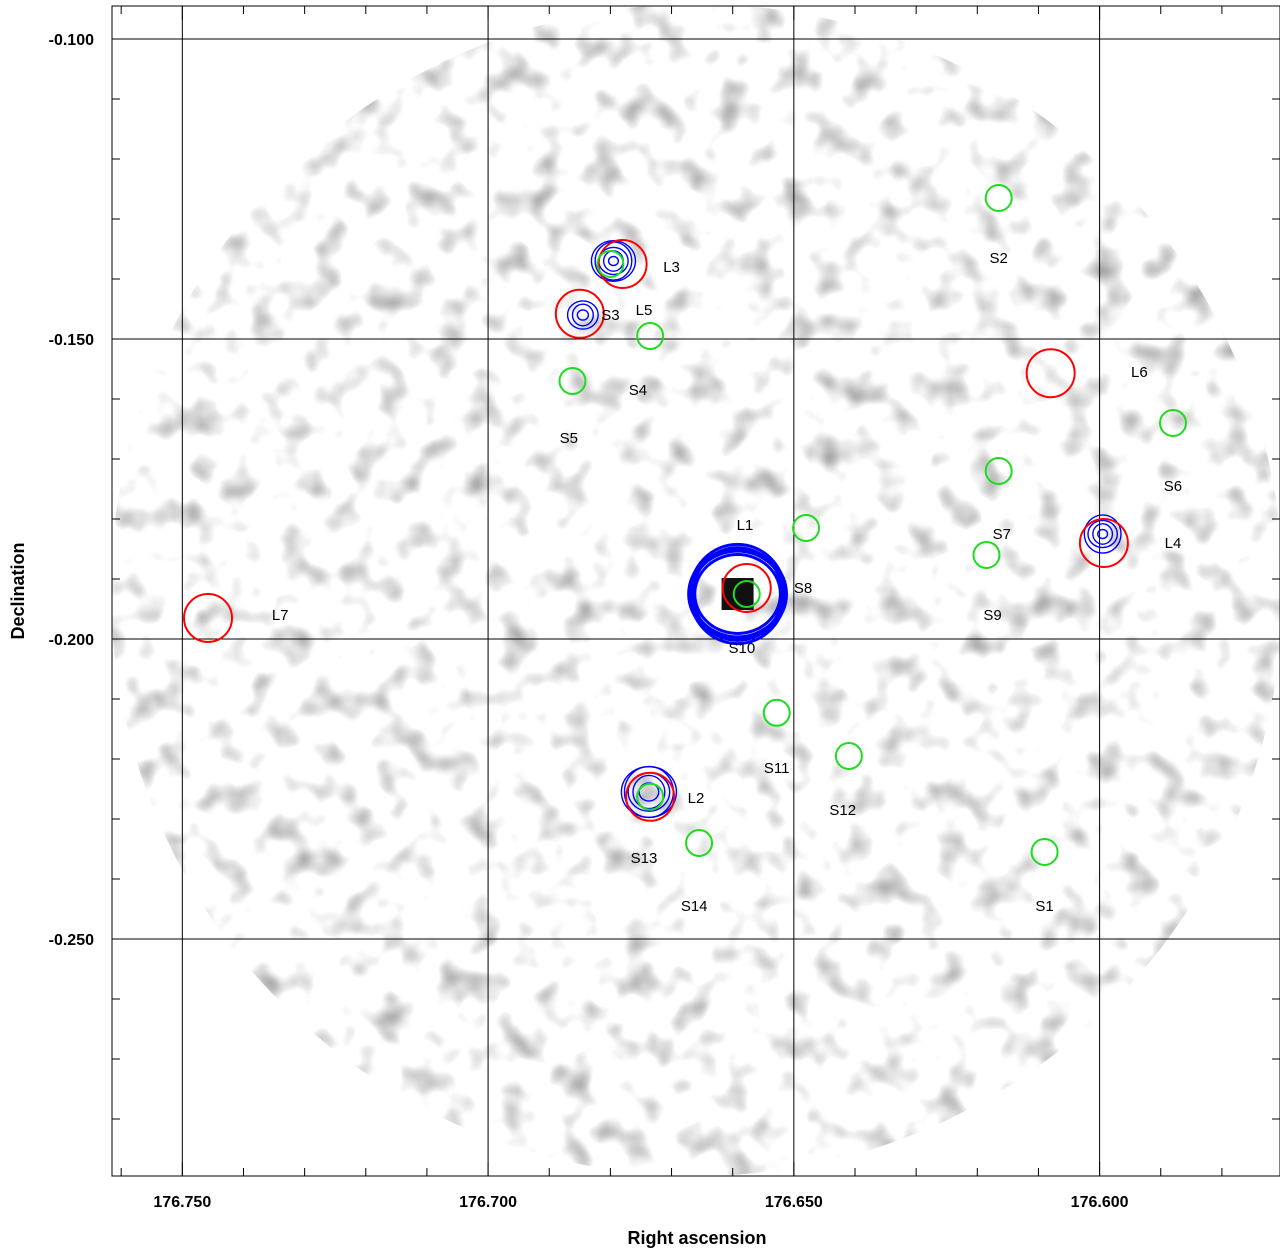 The height and width of the screenshot is (1249, 1280). Describe the element at coordinates (745, 525) in the screenshot. I see `source-label-l1: L1` at that location.